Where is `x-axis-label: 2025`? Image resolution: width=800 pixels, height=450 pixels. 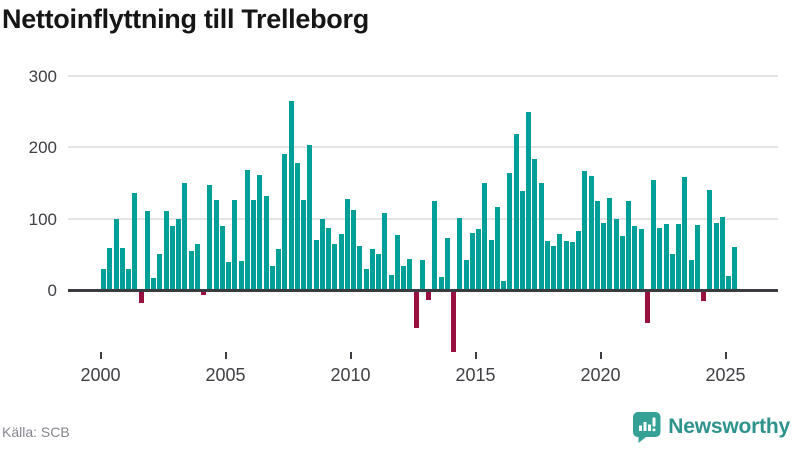
x-axis-label: 2025 is located at coordinates (725, 375).